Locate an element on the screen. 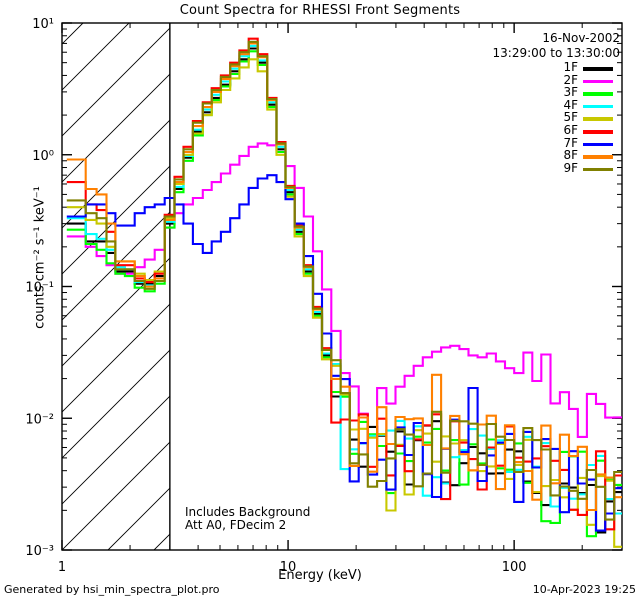 This screenshot has height=600, width=640. y-tick-label: 10⁻³ is located at coordinates (39, 551).